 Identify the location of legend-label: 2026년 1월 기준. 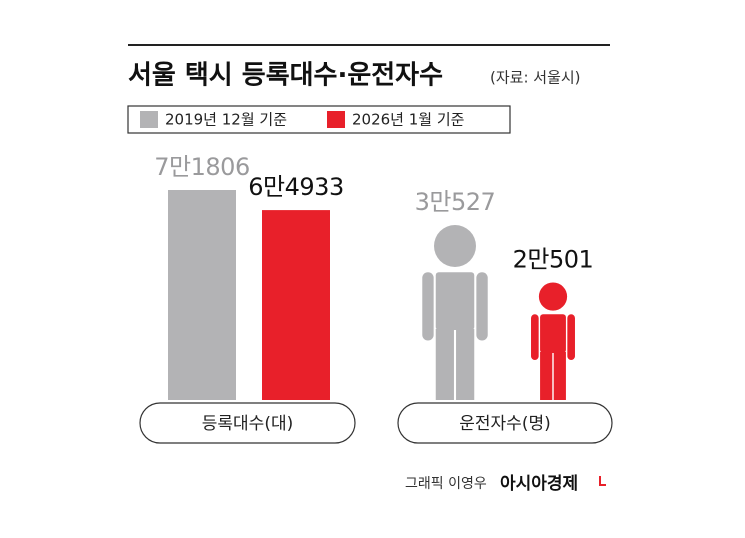
(408, 120).